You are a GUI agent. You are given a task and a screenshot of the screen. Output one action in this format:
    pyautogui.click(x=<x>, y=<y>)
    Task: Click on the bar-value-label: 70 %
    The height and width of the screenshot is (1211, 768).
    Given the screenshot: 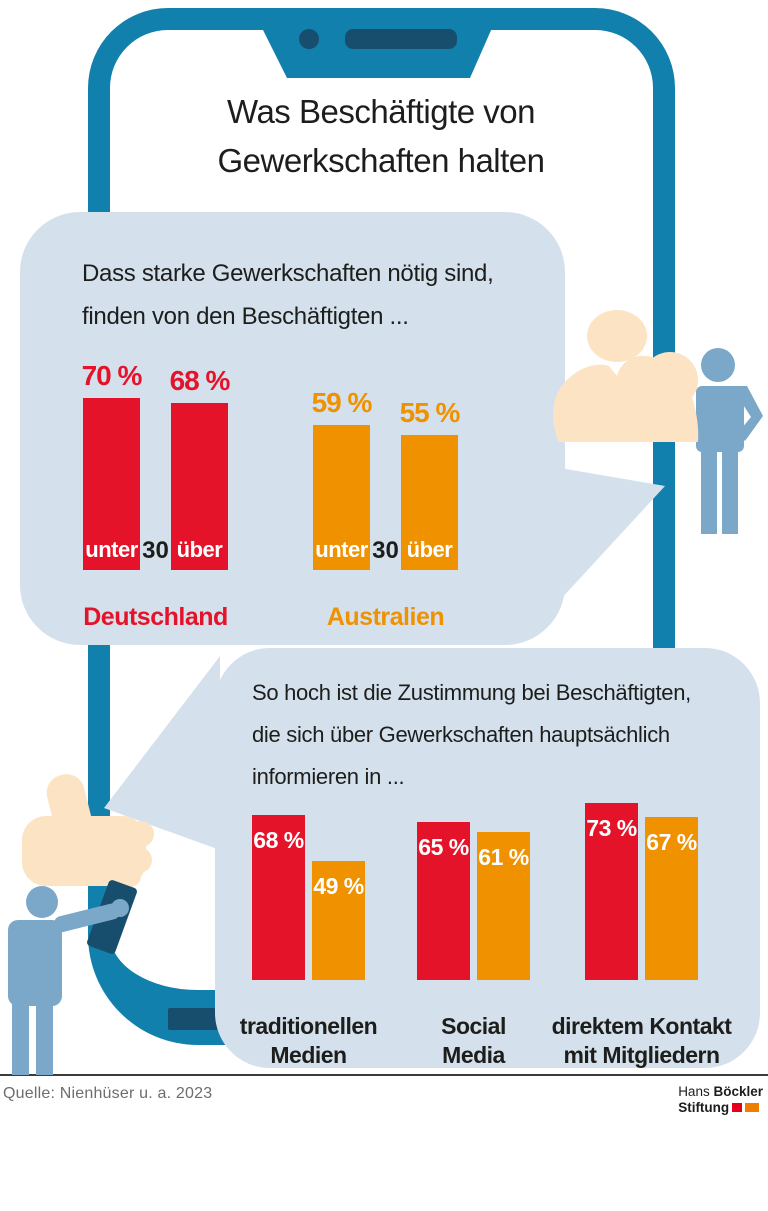 What is the action you would take?
    pyautogui.click(x=112, y=375)
    